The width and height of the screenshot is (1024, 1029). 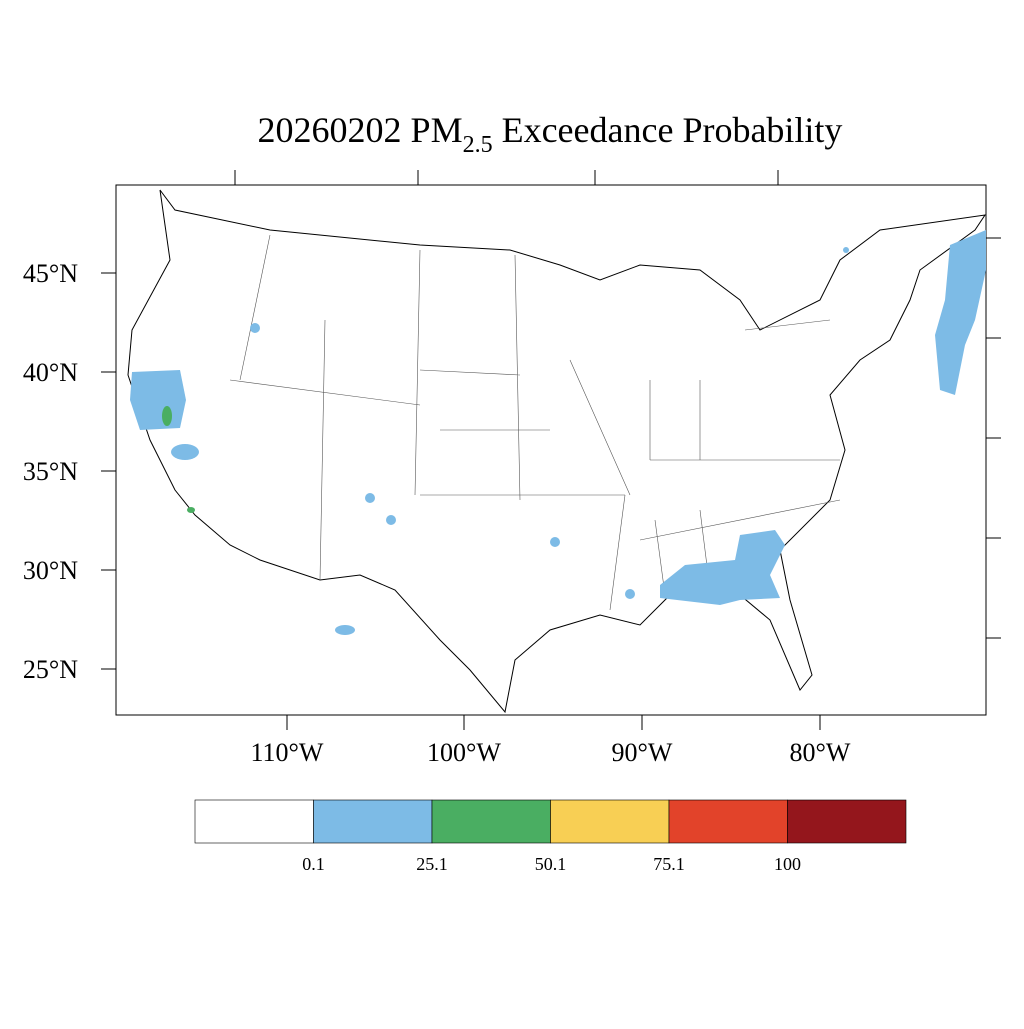 I want to click on lon-label: 100°W, so click(x=464, y=752).